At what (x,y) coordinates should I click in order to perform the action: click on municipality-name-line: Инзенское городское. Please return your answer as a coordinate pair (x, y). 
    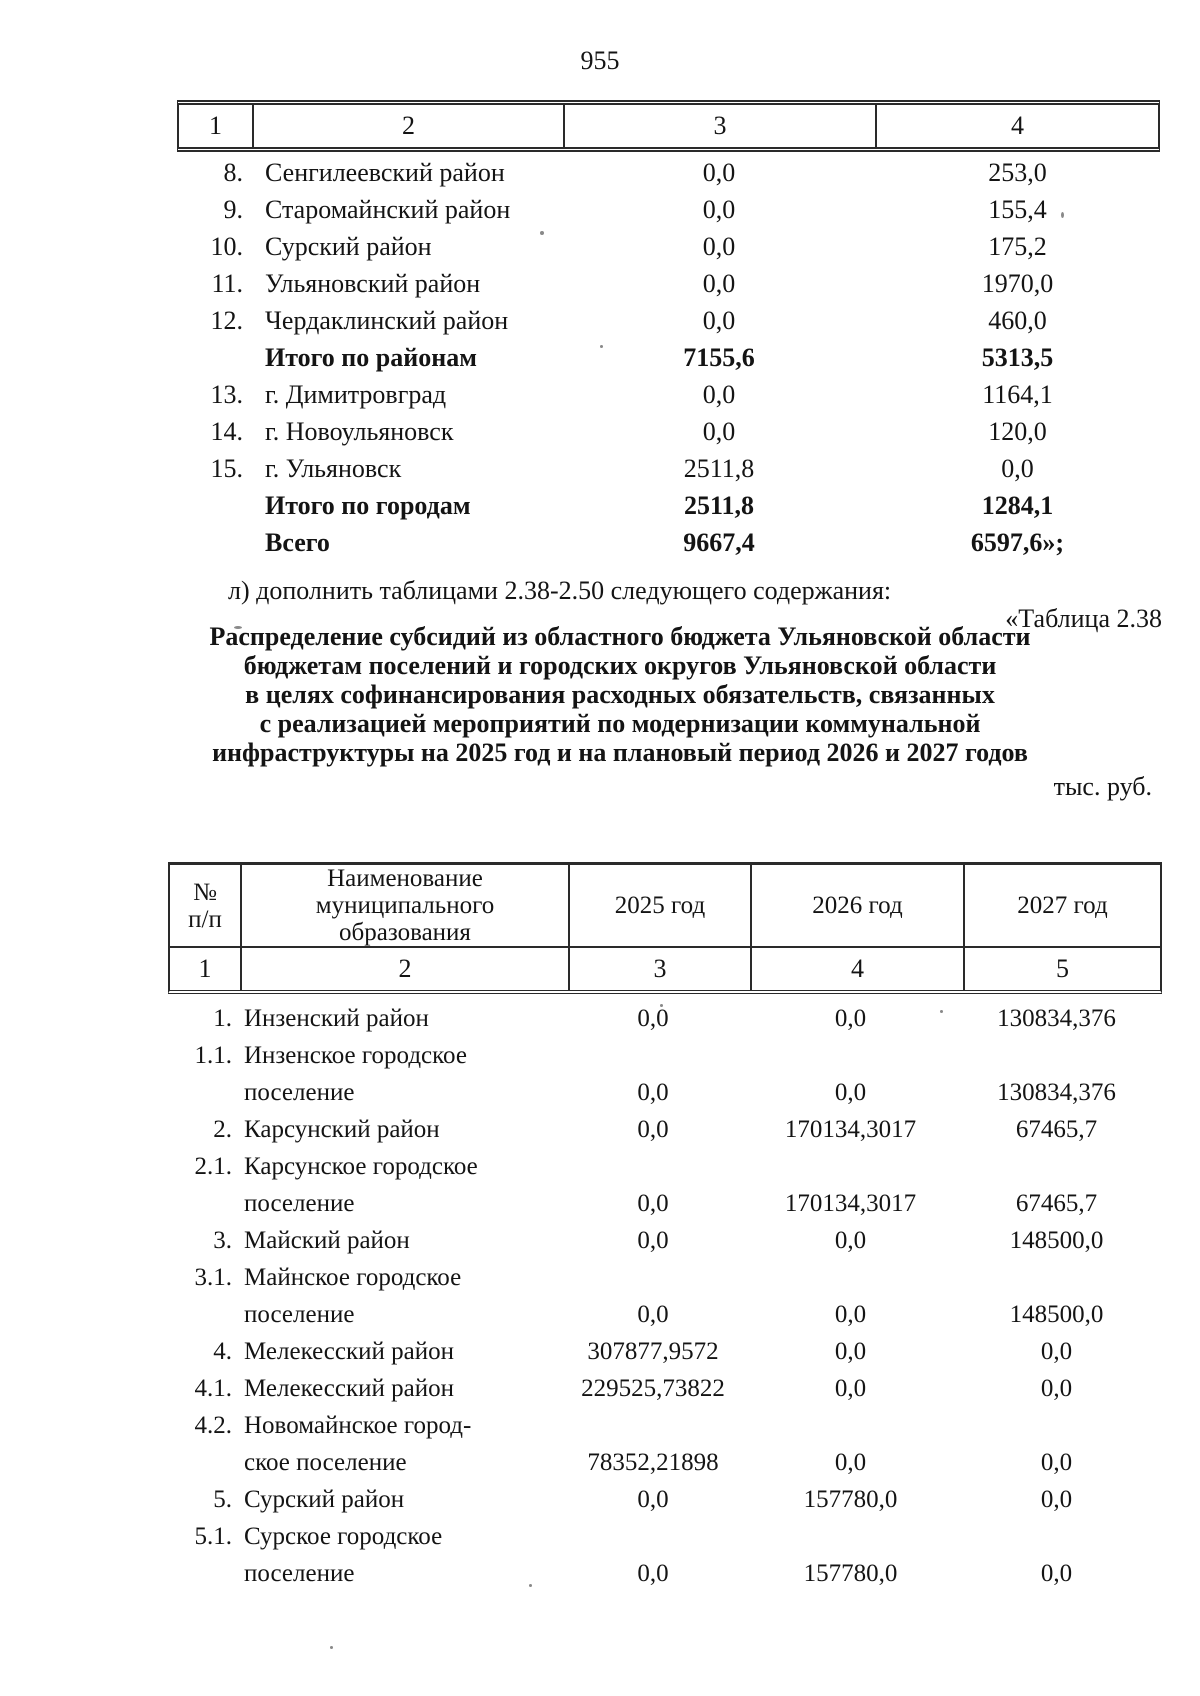
    Looking at the image, I should click on (355, 1055).